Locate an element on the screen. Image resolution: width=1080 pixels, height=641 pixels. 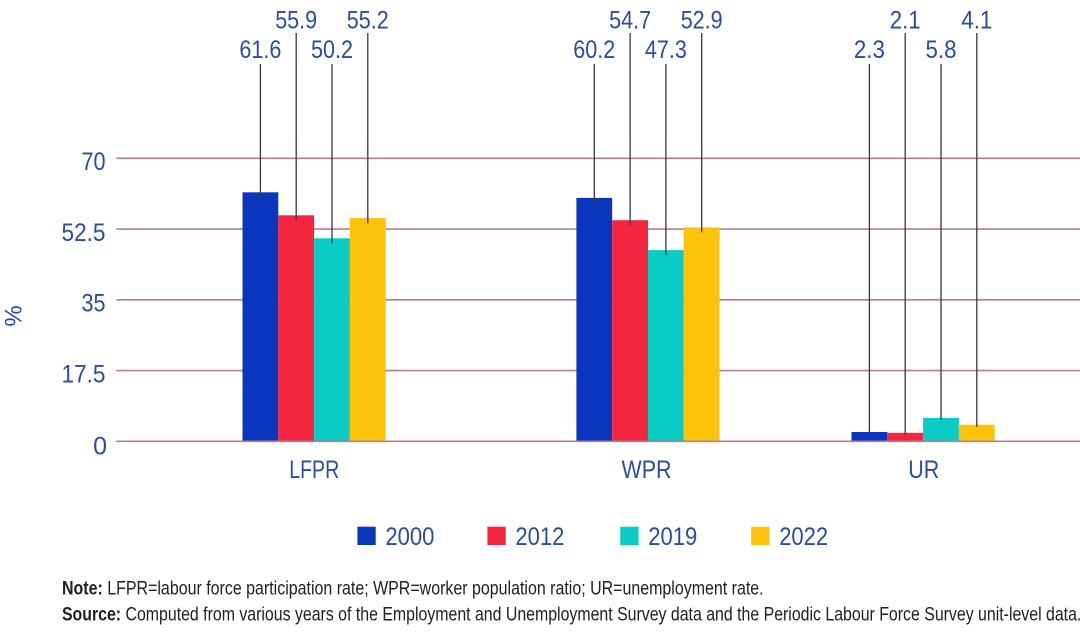
svg-text: 35 is located at coordinates (94, 304).